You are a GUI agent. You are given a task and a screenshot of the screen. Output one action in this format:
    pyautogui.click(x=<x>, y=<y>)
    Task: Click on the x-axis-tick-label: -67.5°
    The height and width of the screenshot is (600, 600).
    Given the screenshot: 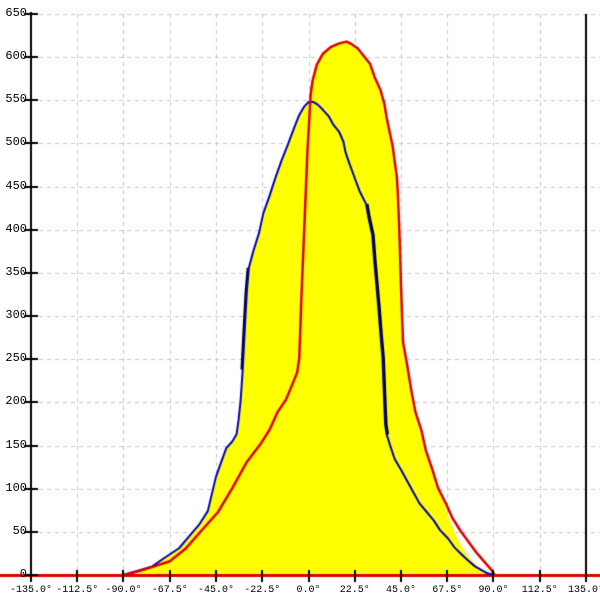 What is the action you would take?
    pyautogui.click(x=169, y=590)
    